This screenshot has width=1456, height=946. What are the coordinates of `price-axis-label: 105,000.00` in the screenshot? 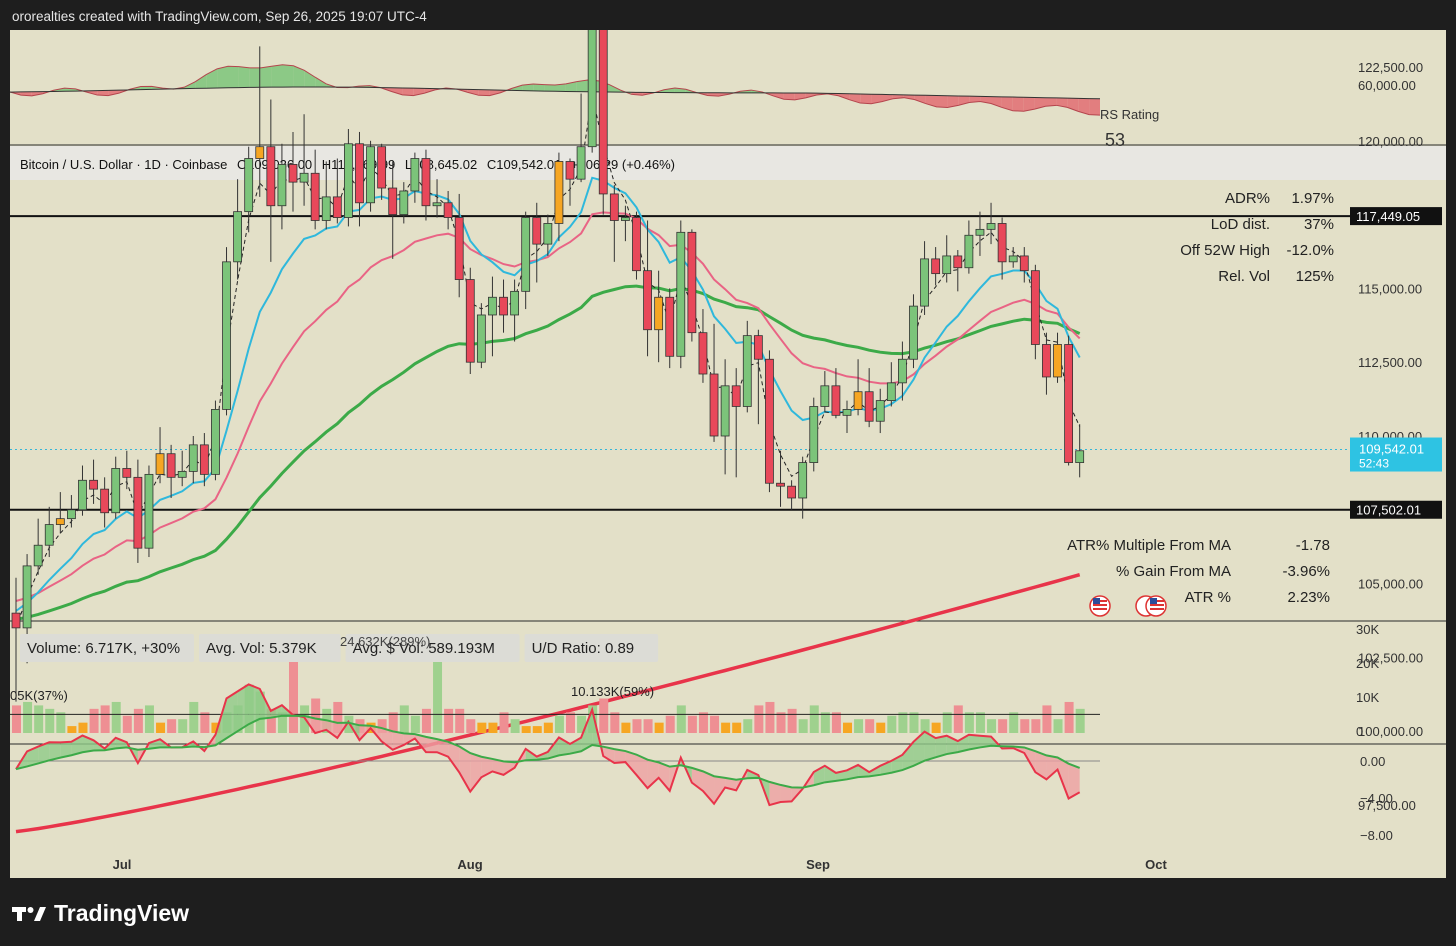 It's located at (1390, 584).